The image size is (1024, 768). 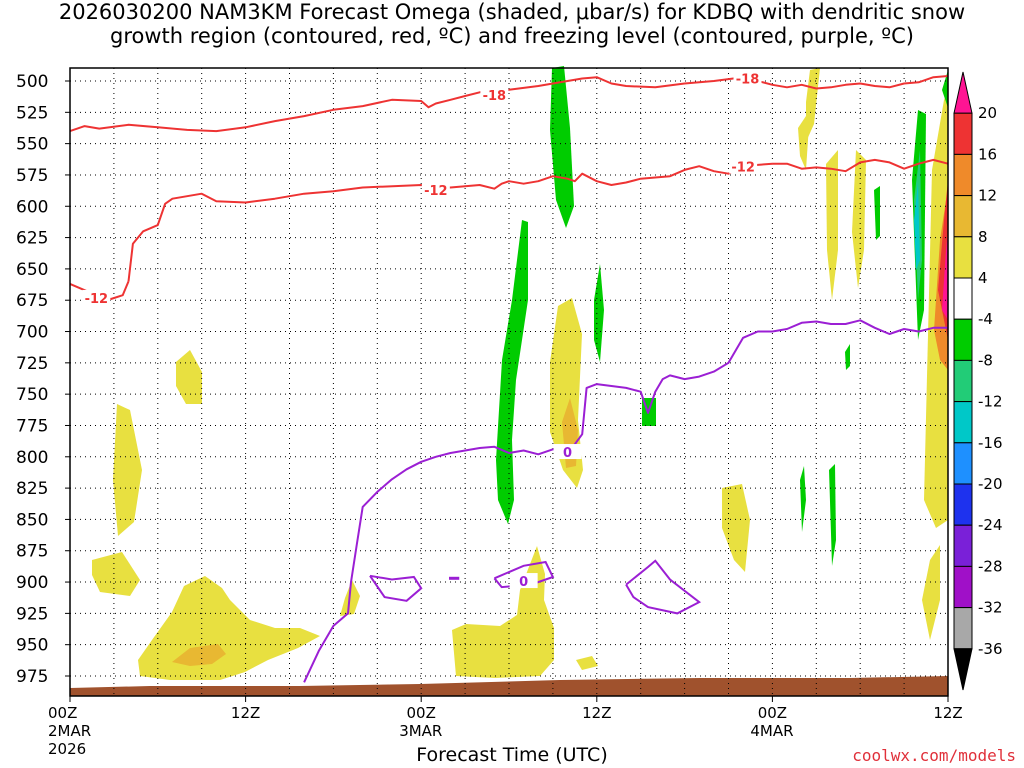 What do you see at coordinates (985, 360) in the screenshot?
I see `colorbar-label: -8` at bounding box center [985, 360].